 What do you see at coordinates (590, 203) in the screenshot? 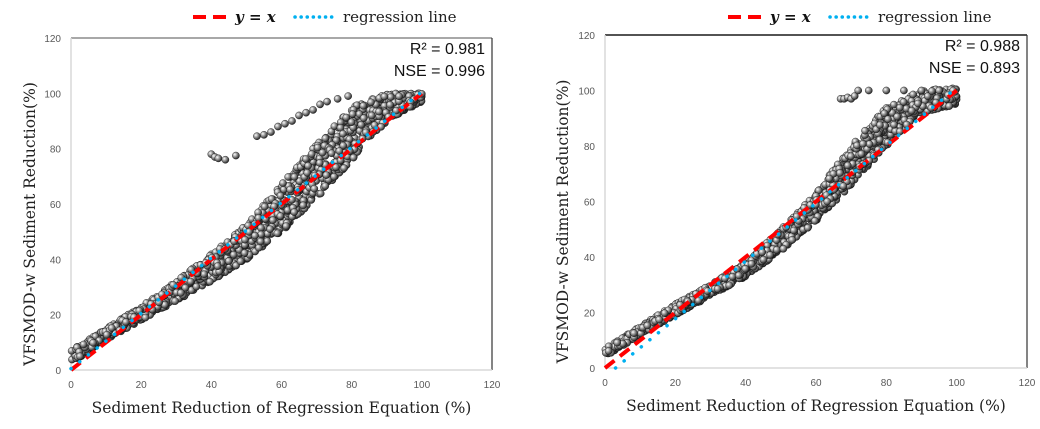
I see `y-tick-label: 60` at bounding box center [590, 203].